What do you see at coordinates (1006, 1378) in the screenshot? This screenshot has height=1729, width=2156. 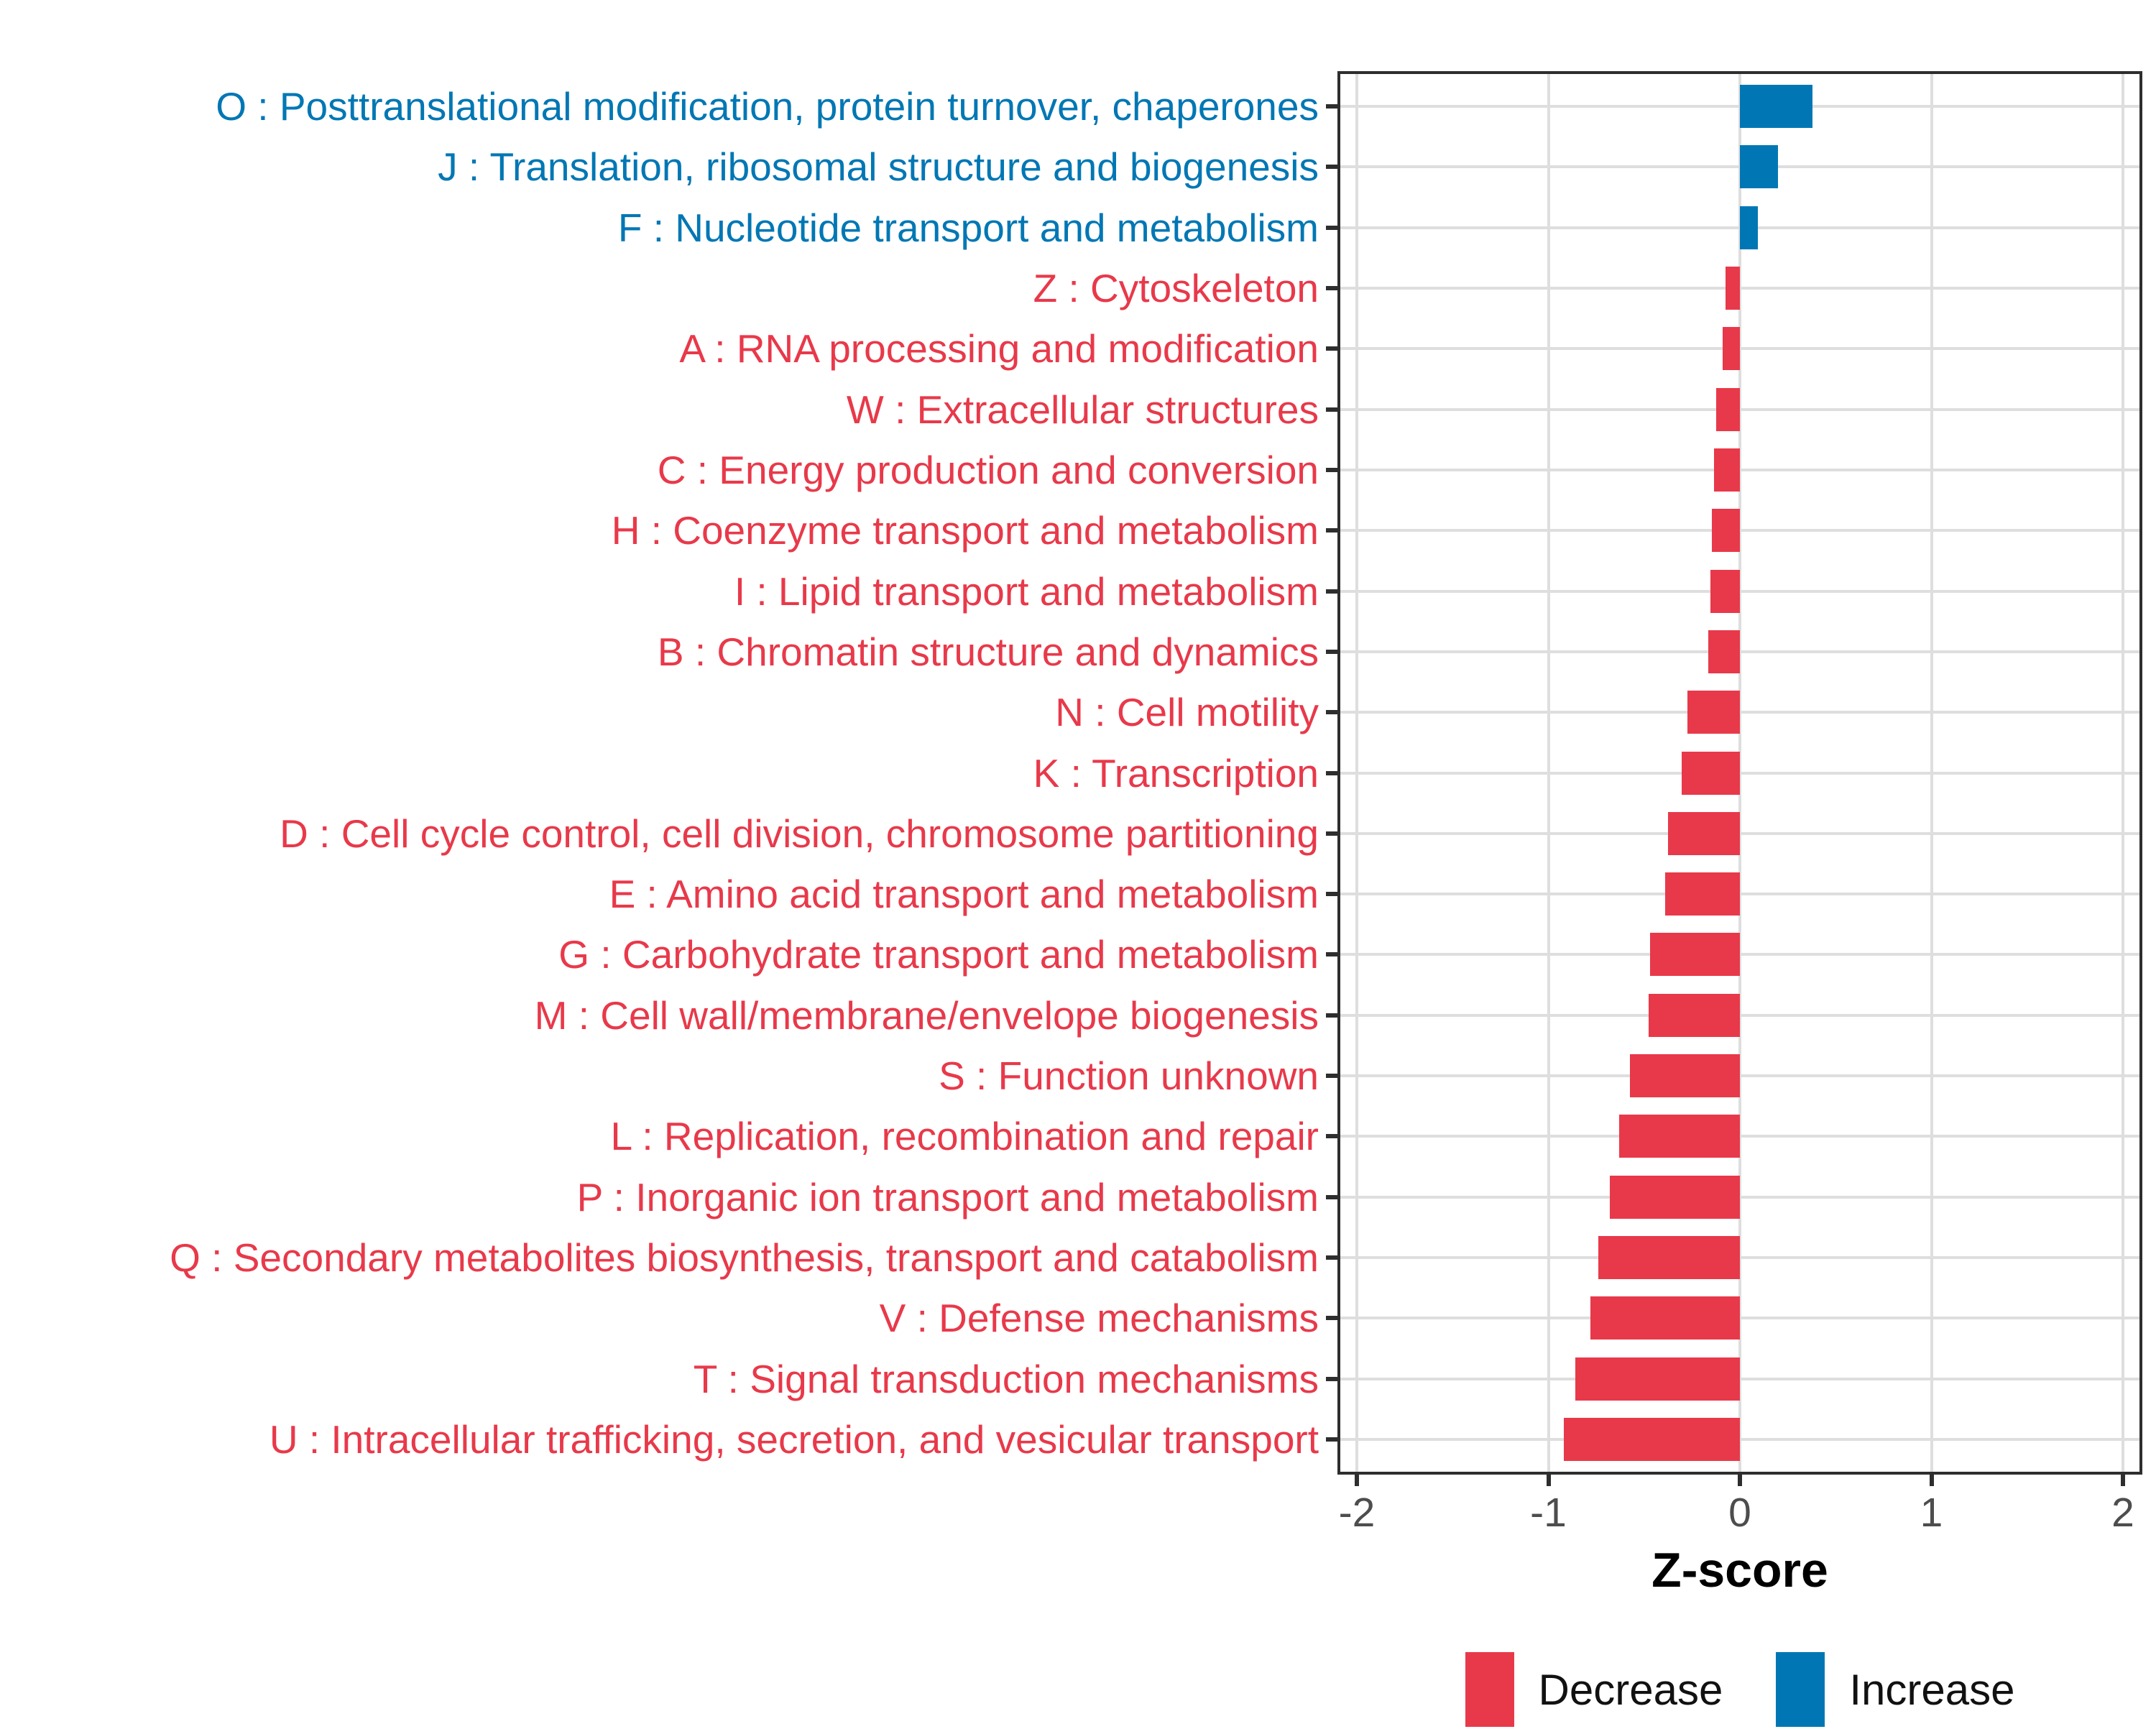 I see `y-axis-label: T : Signal transduction mechanisms` at bounding box center [1006, 1378].